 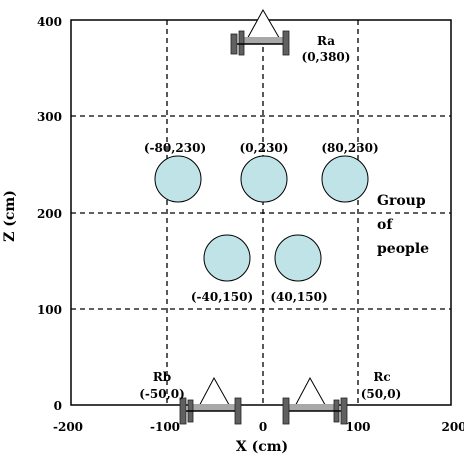 What do you see at coordinates (10, 216) in the screenshot?
I see `y-axis-title: Z (cm)` at bounding box center [10, 216].